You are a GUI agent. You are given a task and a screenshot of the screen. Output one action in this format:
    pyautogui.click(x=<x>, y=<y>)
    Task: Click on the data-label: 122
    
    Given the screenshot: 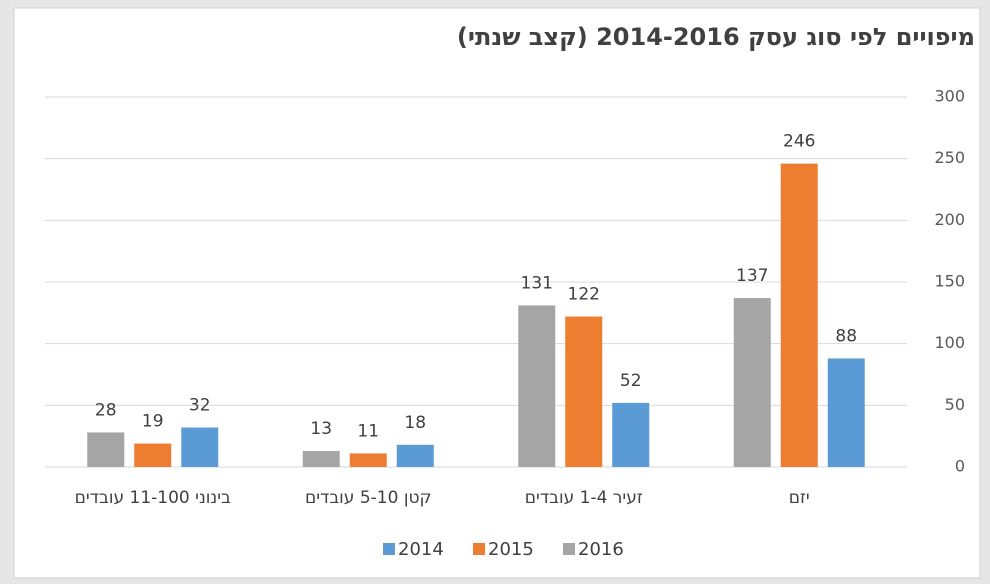 What is the action you would take?
    pyautogui.click(x=584, y=295)
    